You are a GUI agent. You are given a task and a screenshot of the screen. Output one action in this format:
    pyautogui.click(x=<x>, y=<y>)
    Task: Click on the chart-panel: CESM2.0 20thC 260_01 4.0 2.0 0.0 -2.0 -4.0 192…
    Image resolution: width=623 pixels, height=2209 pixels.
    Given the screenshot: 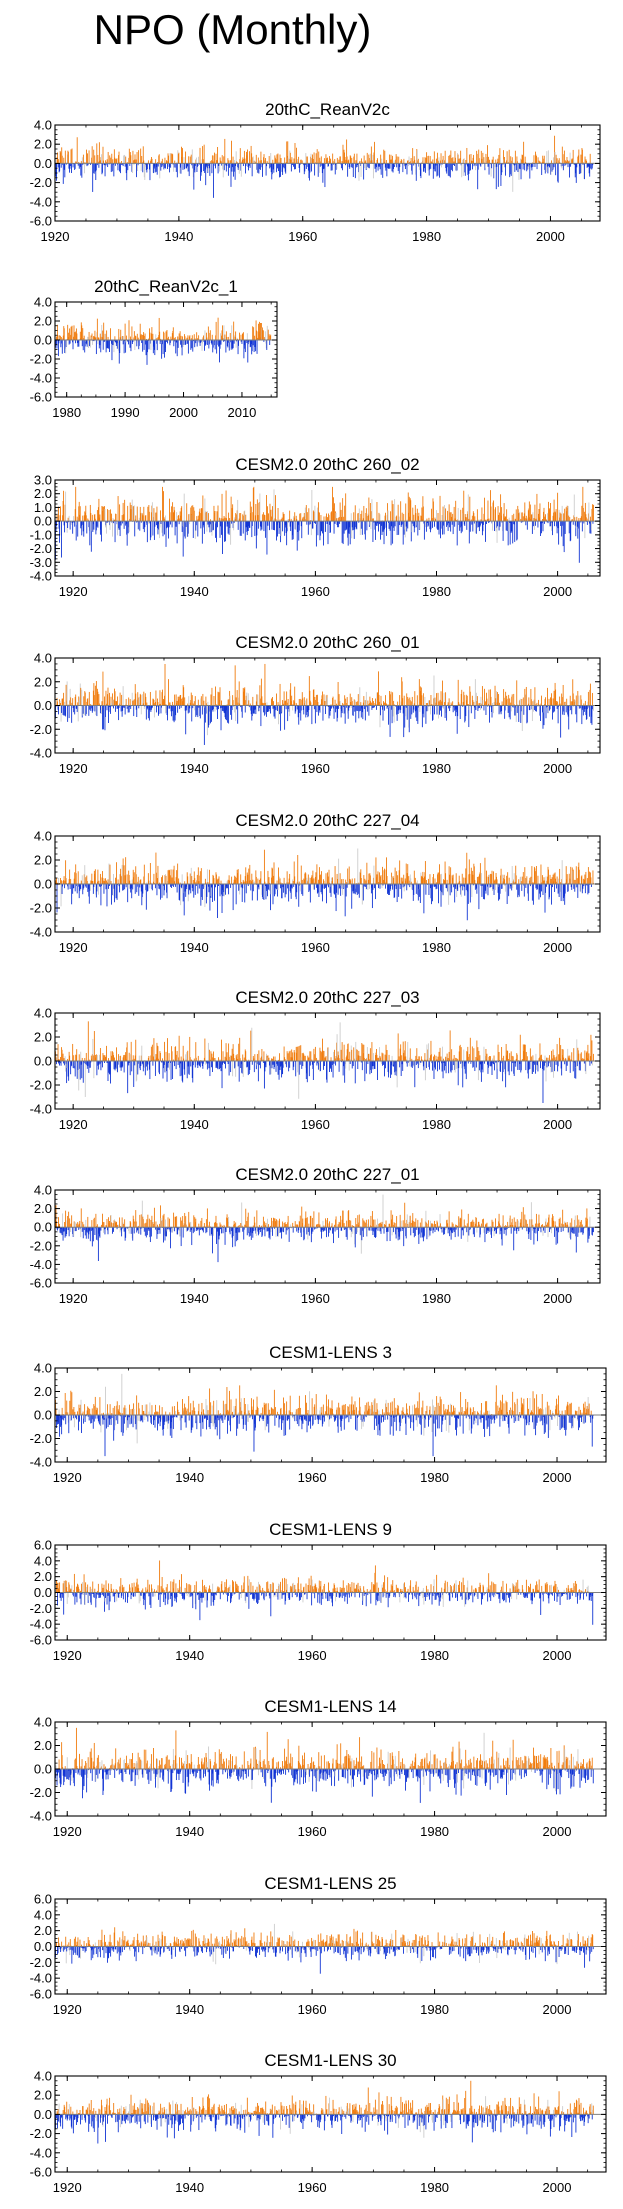 What is the action you would take?
    pyautogui.click(x=315, y=704)
    